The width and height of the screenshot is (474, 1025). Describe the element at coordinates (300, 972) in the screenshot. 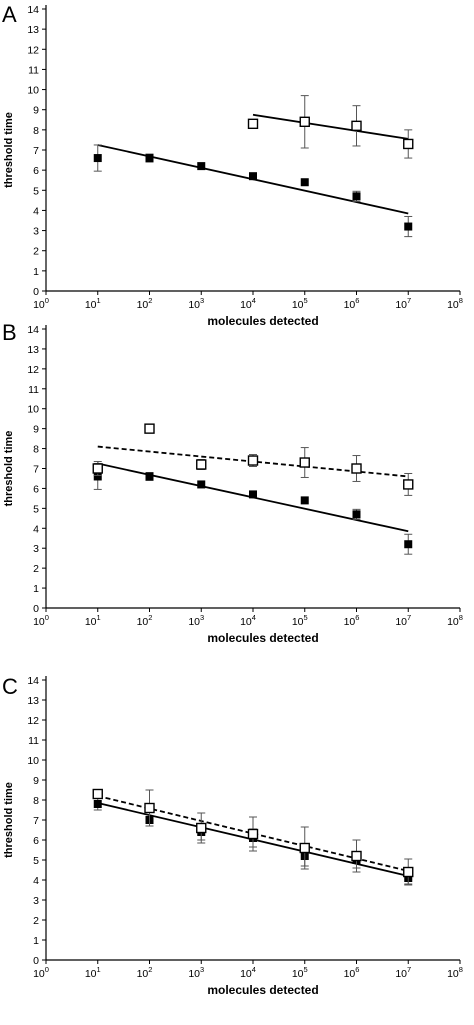

I see `x-tick-label: 10⁵` at that location.